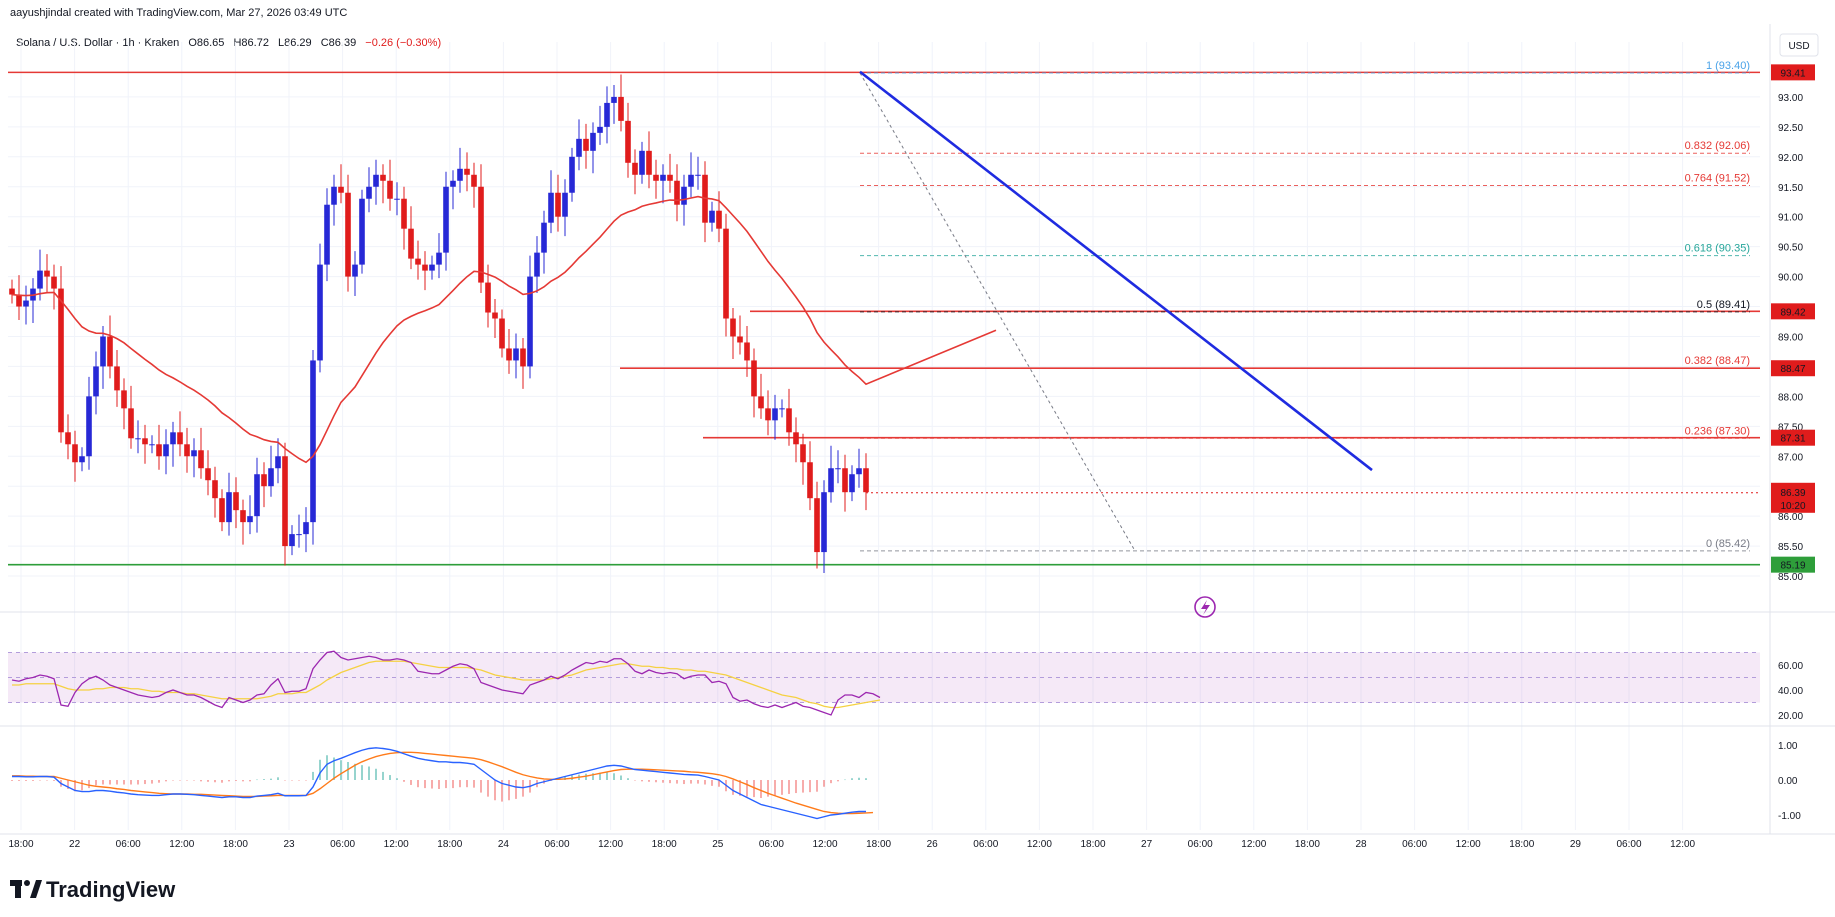 The height and width of the screenshot is (917, 1835). What do you see at coordinates (884, 683) in the screenshot?
I see `rsi-pane` at bounding box center [884, 683].